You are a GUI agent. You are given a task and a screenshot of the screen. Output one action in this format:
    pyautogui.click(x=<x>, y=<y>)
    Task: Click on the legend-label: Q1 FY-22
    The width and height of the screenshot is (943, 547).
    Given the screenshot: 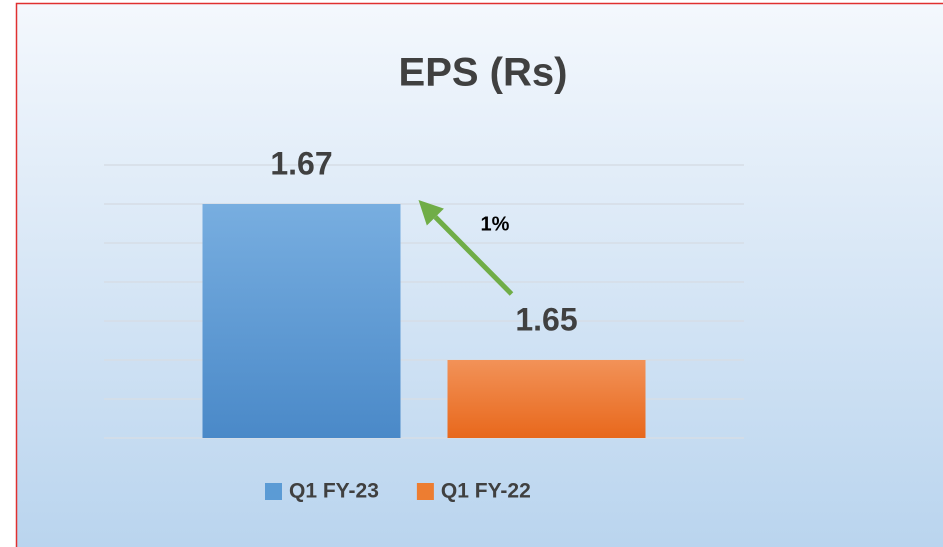 What is the action you would take?
    pyautogui.click(x=486, y=491)
    